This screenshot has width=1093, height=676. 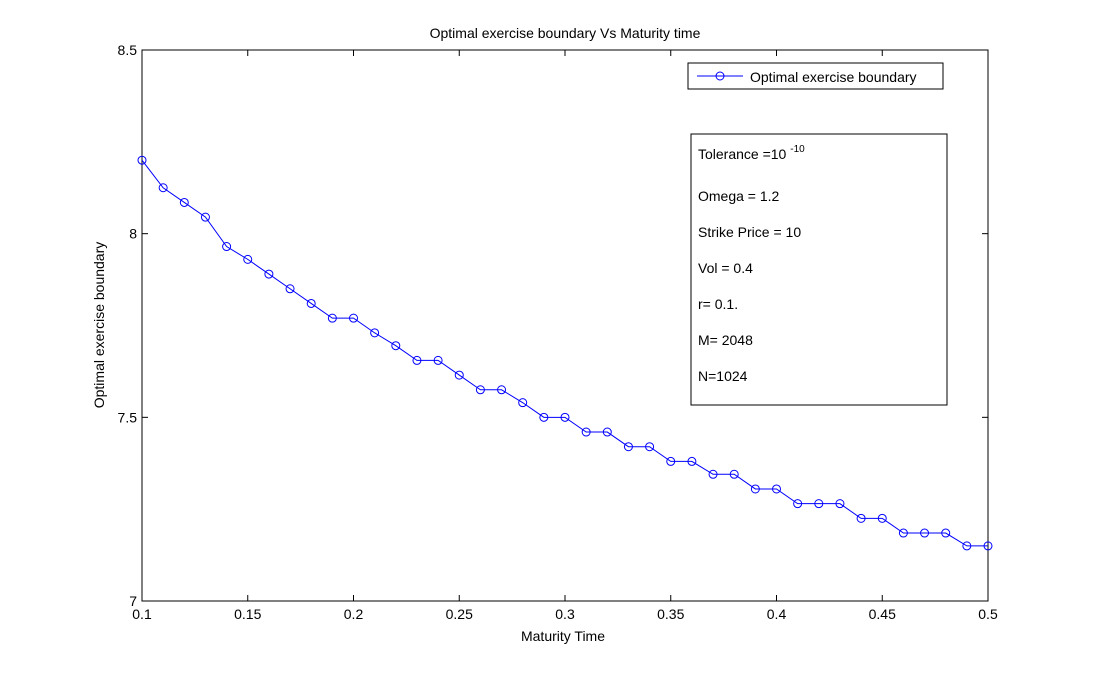 I want to click on x-tick-label: 0.35, so click(x=670, y=614).